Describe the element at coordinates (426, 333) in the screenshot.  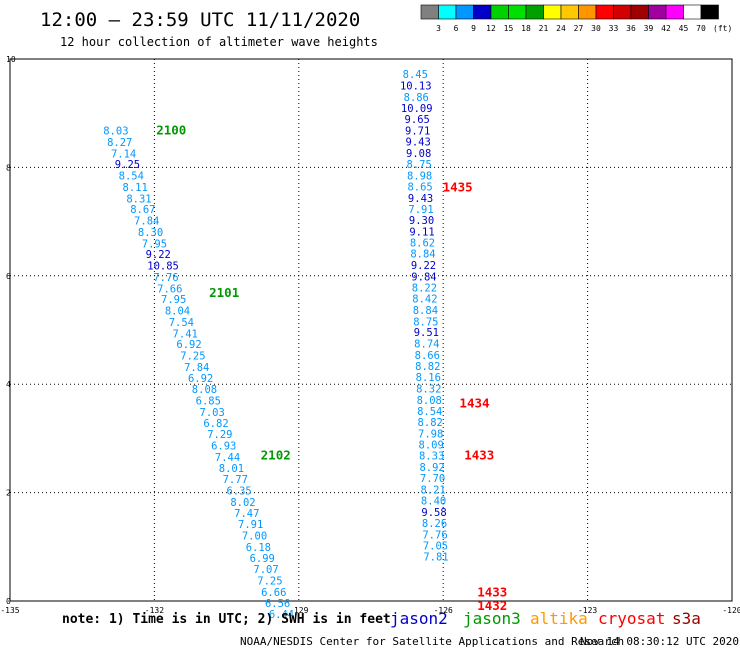
I see `swh-value: 9.51` at that location.